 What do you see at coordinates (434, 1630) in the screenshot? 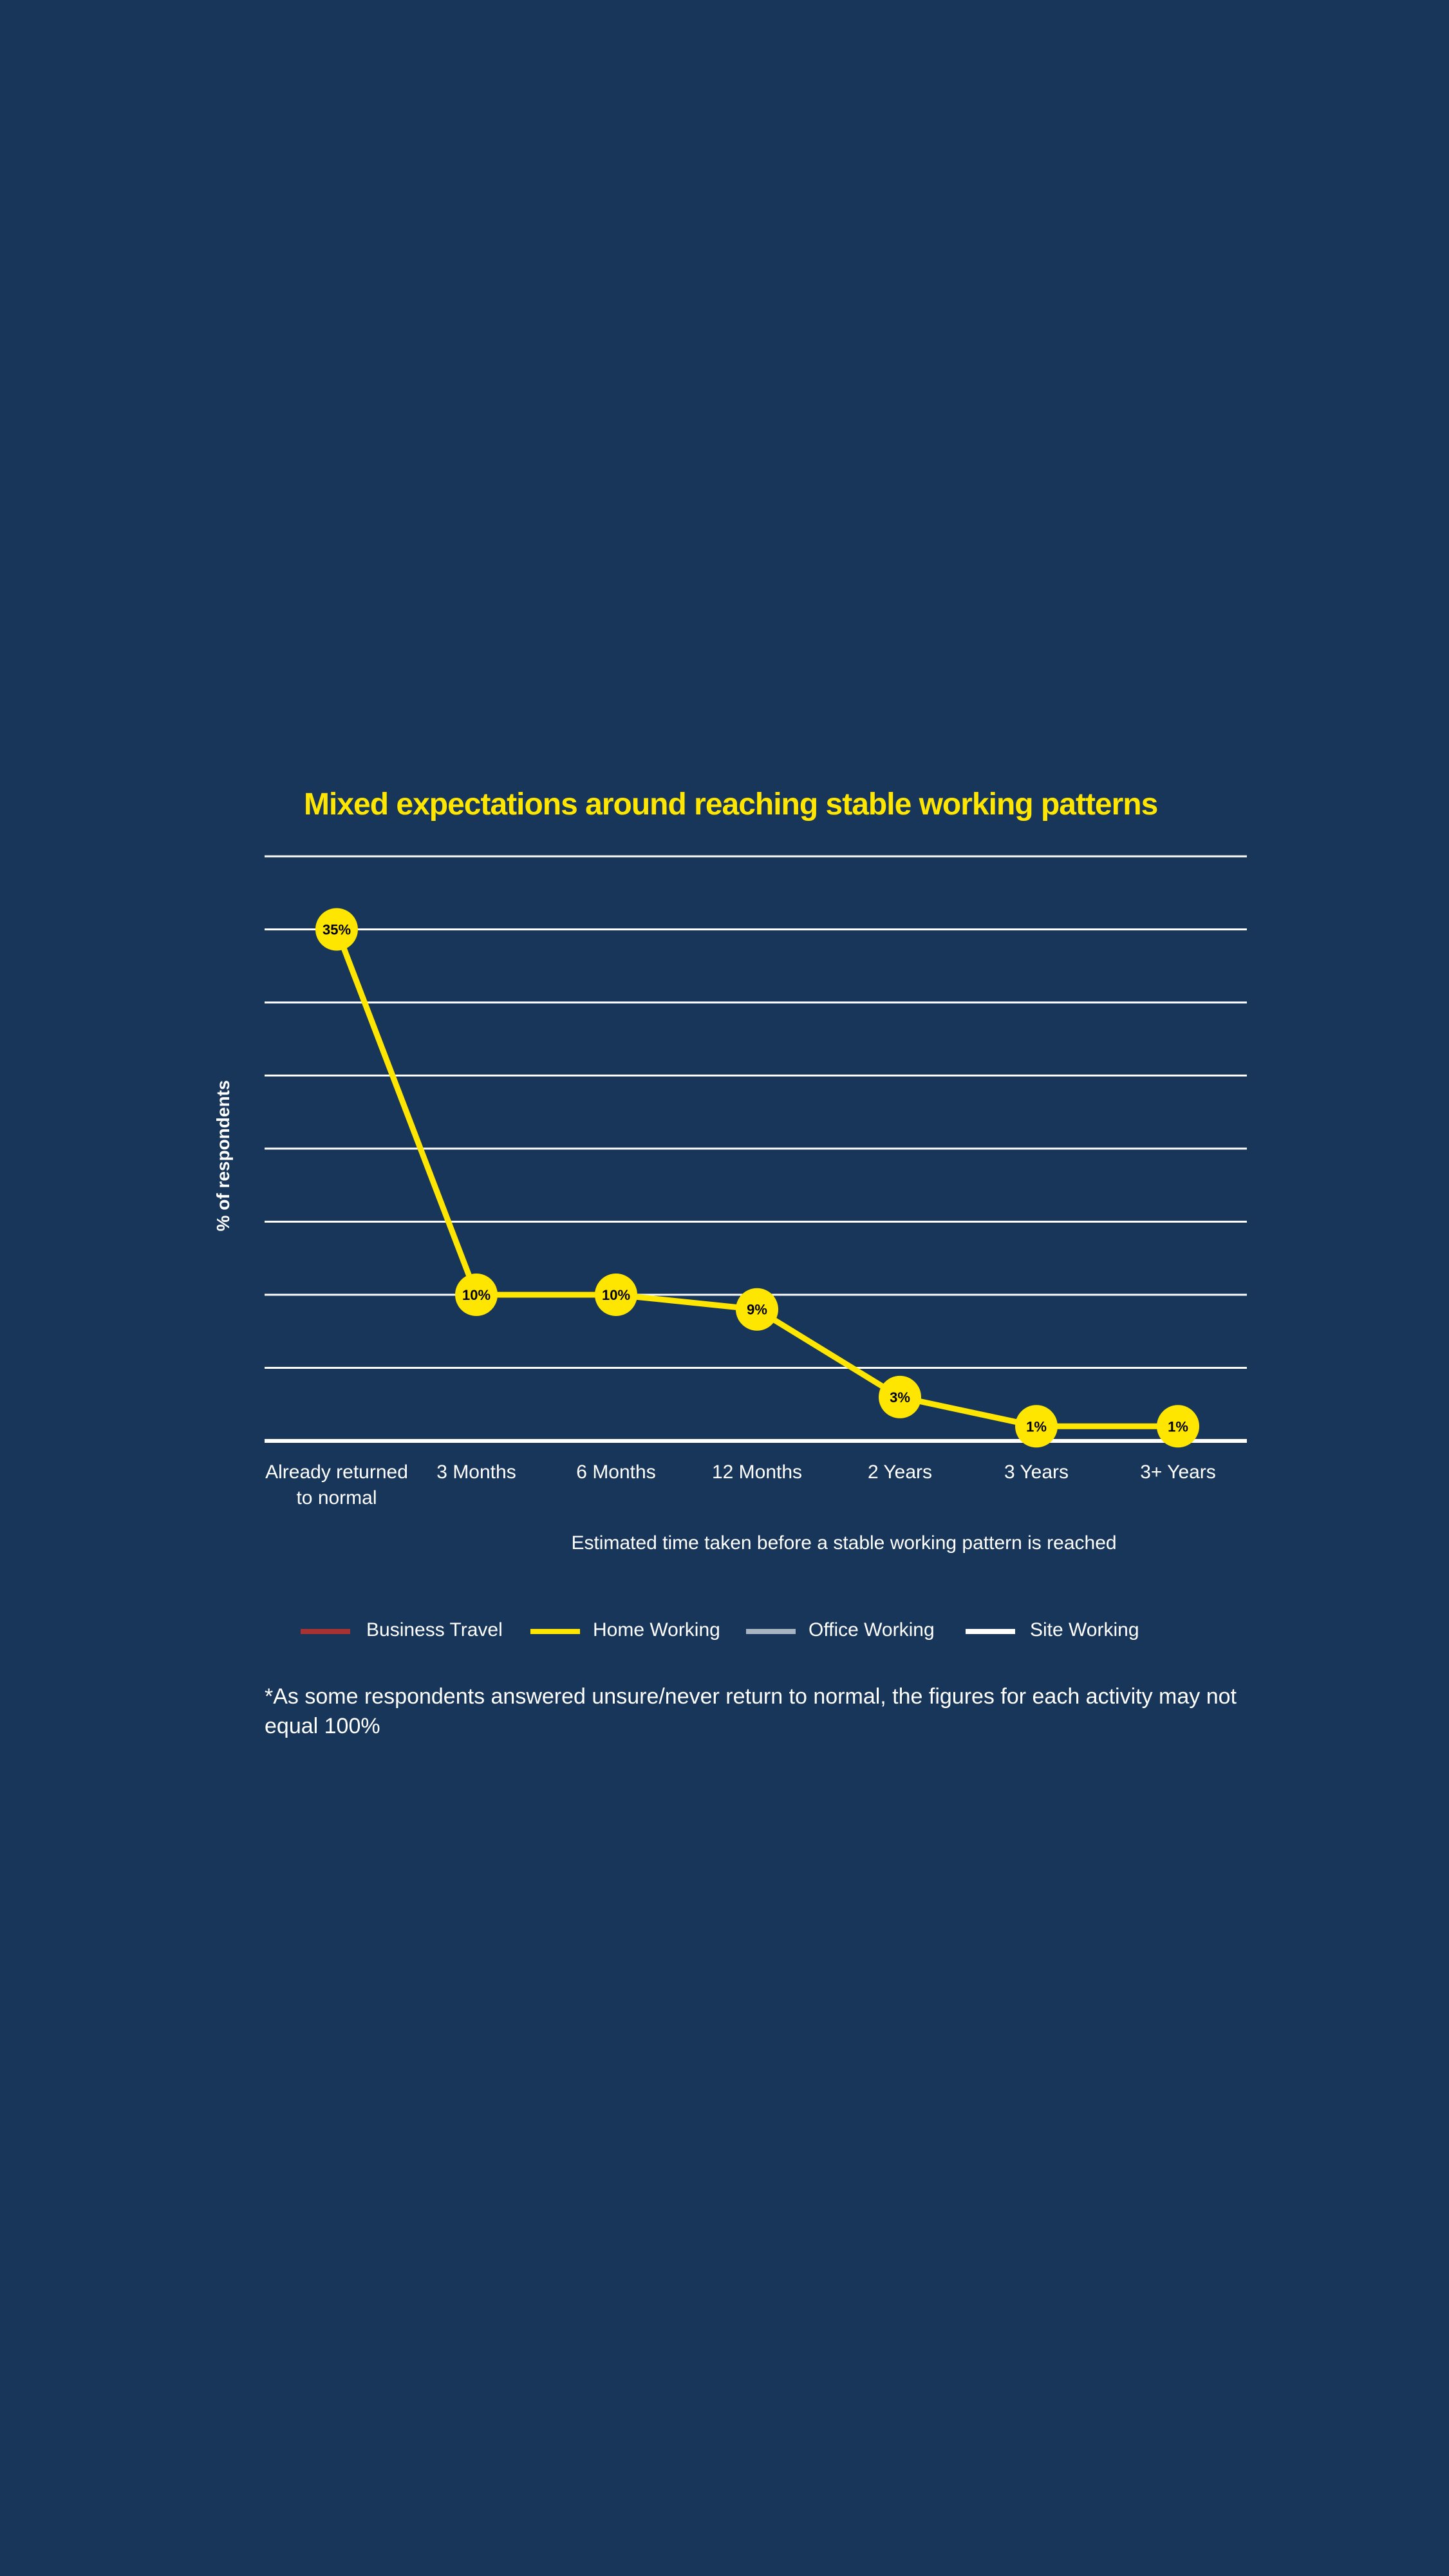
I see `legend-label: Business Travel` at bounding box center [434, 1630].